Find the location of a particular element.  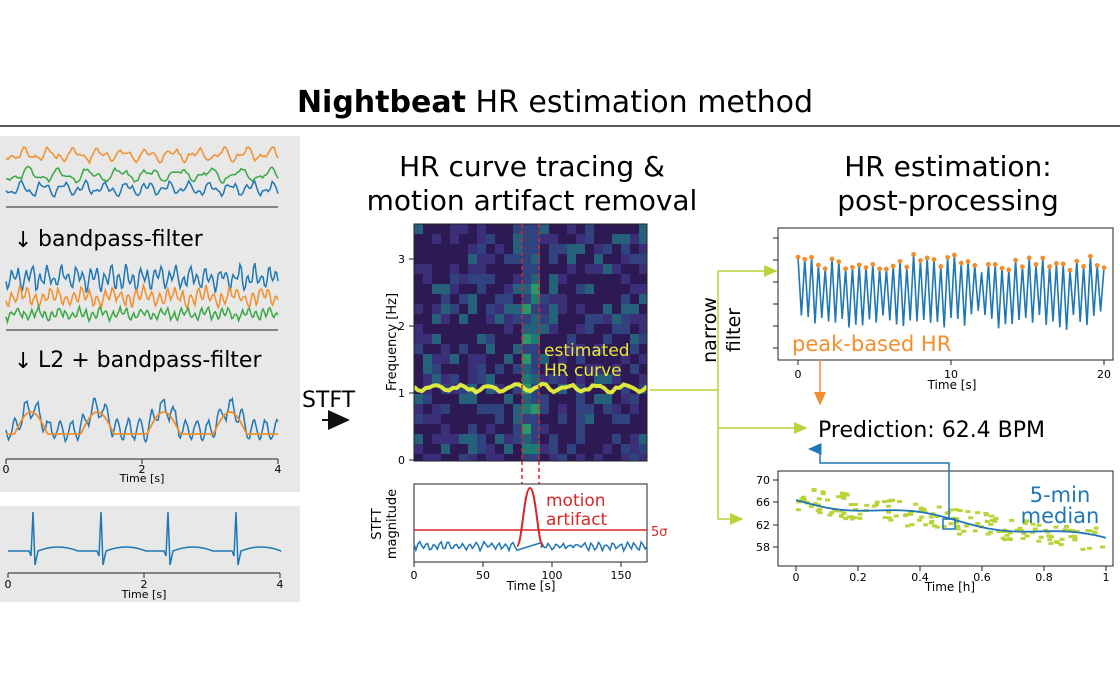

right-heading-line1: HR estimation: is located at coordinates (947, 166).